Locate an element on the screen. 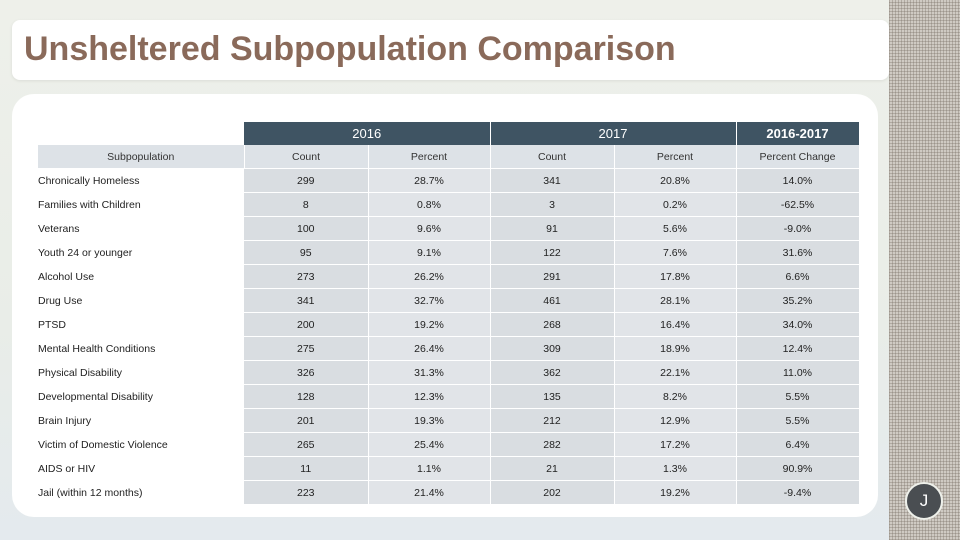  table-row: Youth 24 or younger 95 9.1% 122 7.6% 31.6% is located at coordinates (449, 252).